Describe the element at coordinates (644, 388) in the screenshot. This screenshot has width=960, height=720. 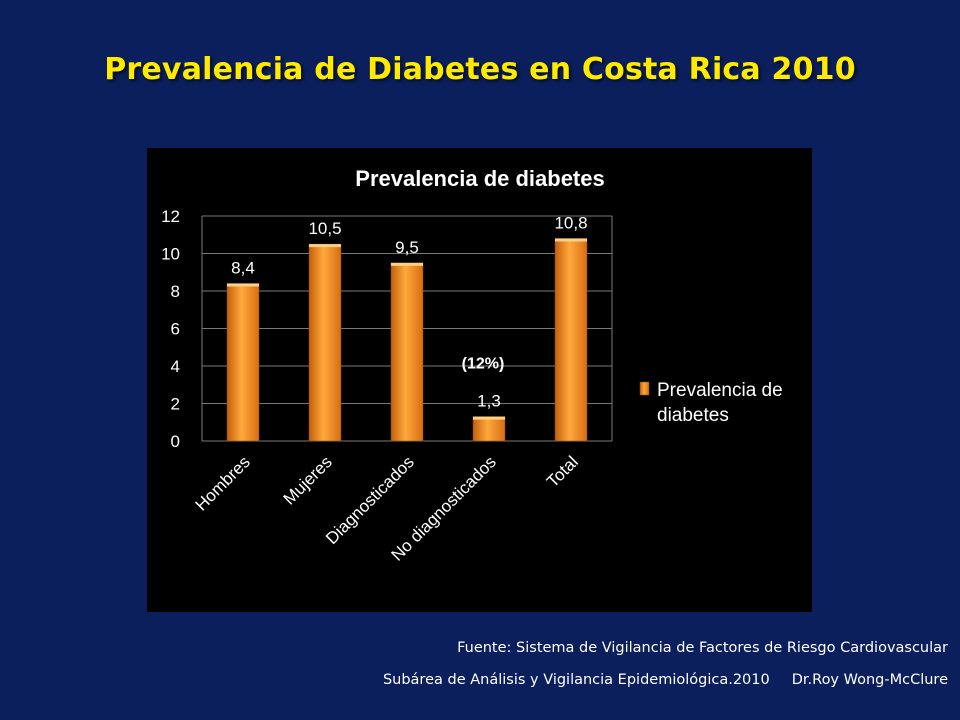
I see `legend-swatch` at that location.